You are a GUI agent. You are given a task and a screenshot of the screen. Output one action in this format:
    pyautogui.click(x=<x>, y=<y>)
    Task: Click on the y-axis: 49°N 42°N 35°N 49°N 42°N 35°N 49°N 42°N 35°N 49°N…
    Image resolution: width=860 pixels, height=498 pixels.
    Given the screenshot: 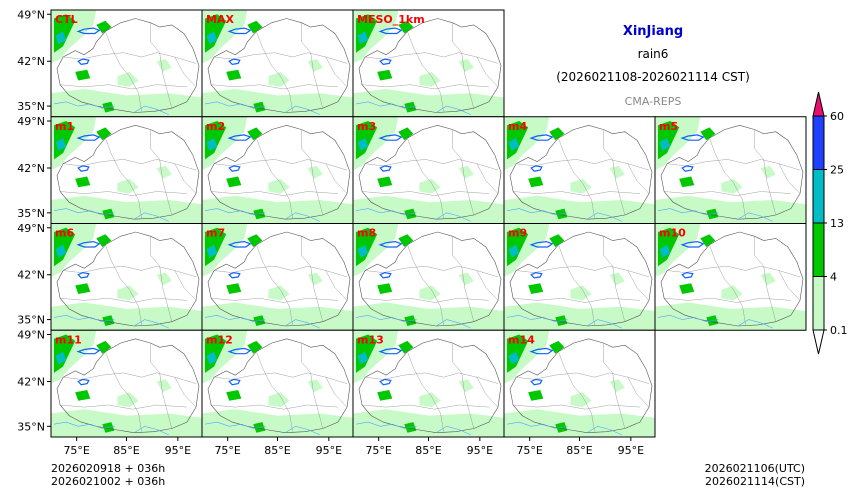 What is the action you would take?
    pyautogui.click(x=34, y=220)
    